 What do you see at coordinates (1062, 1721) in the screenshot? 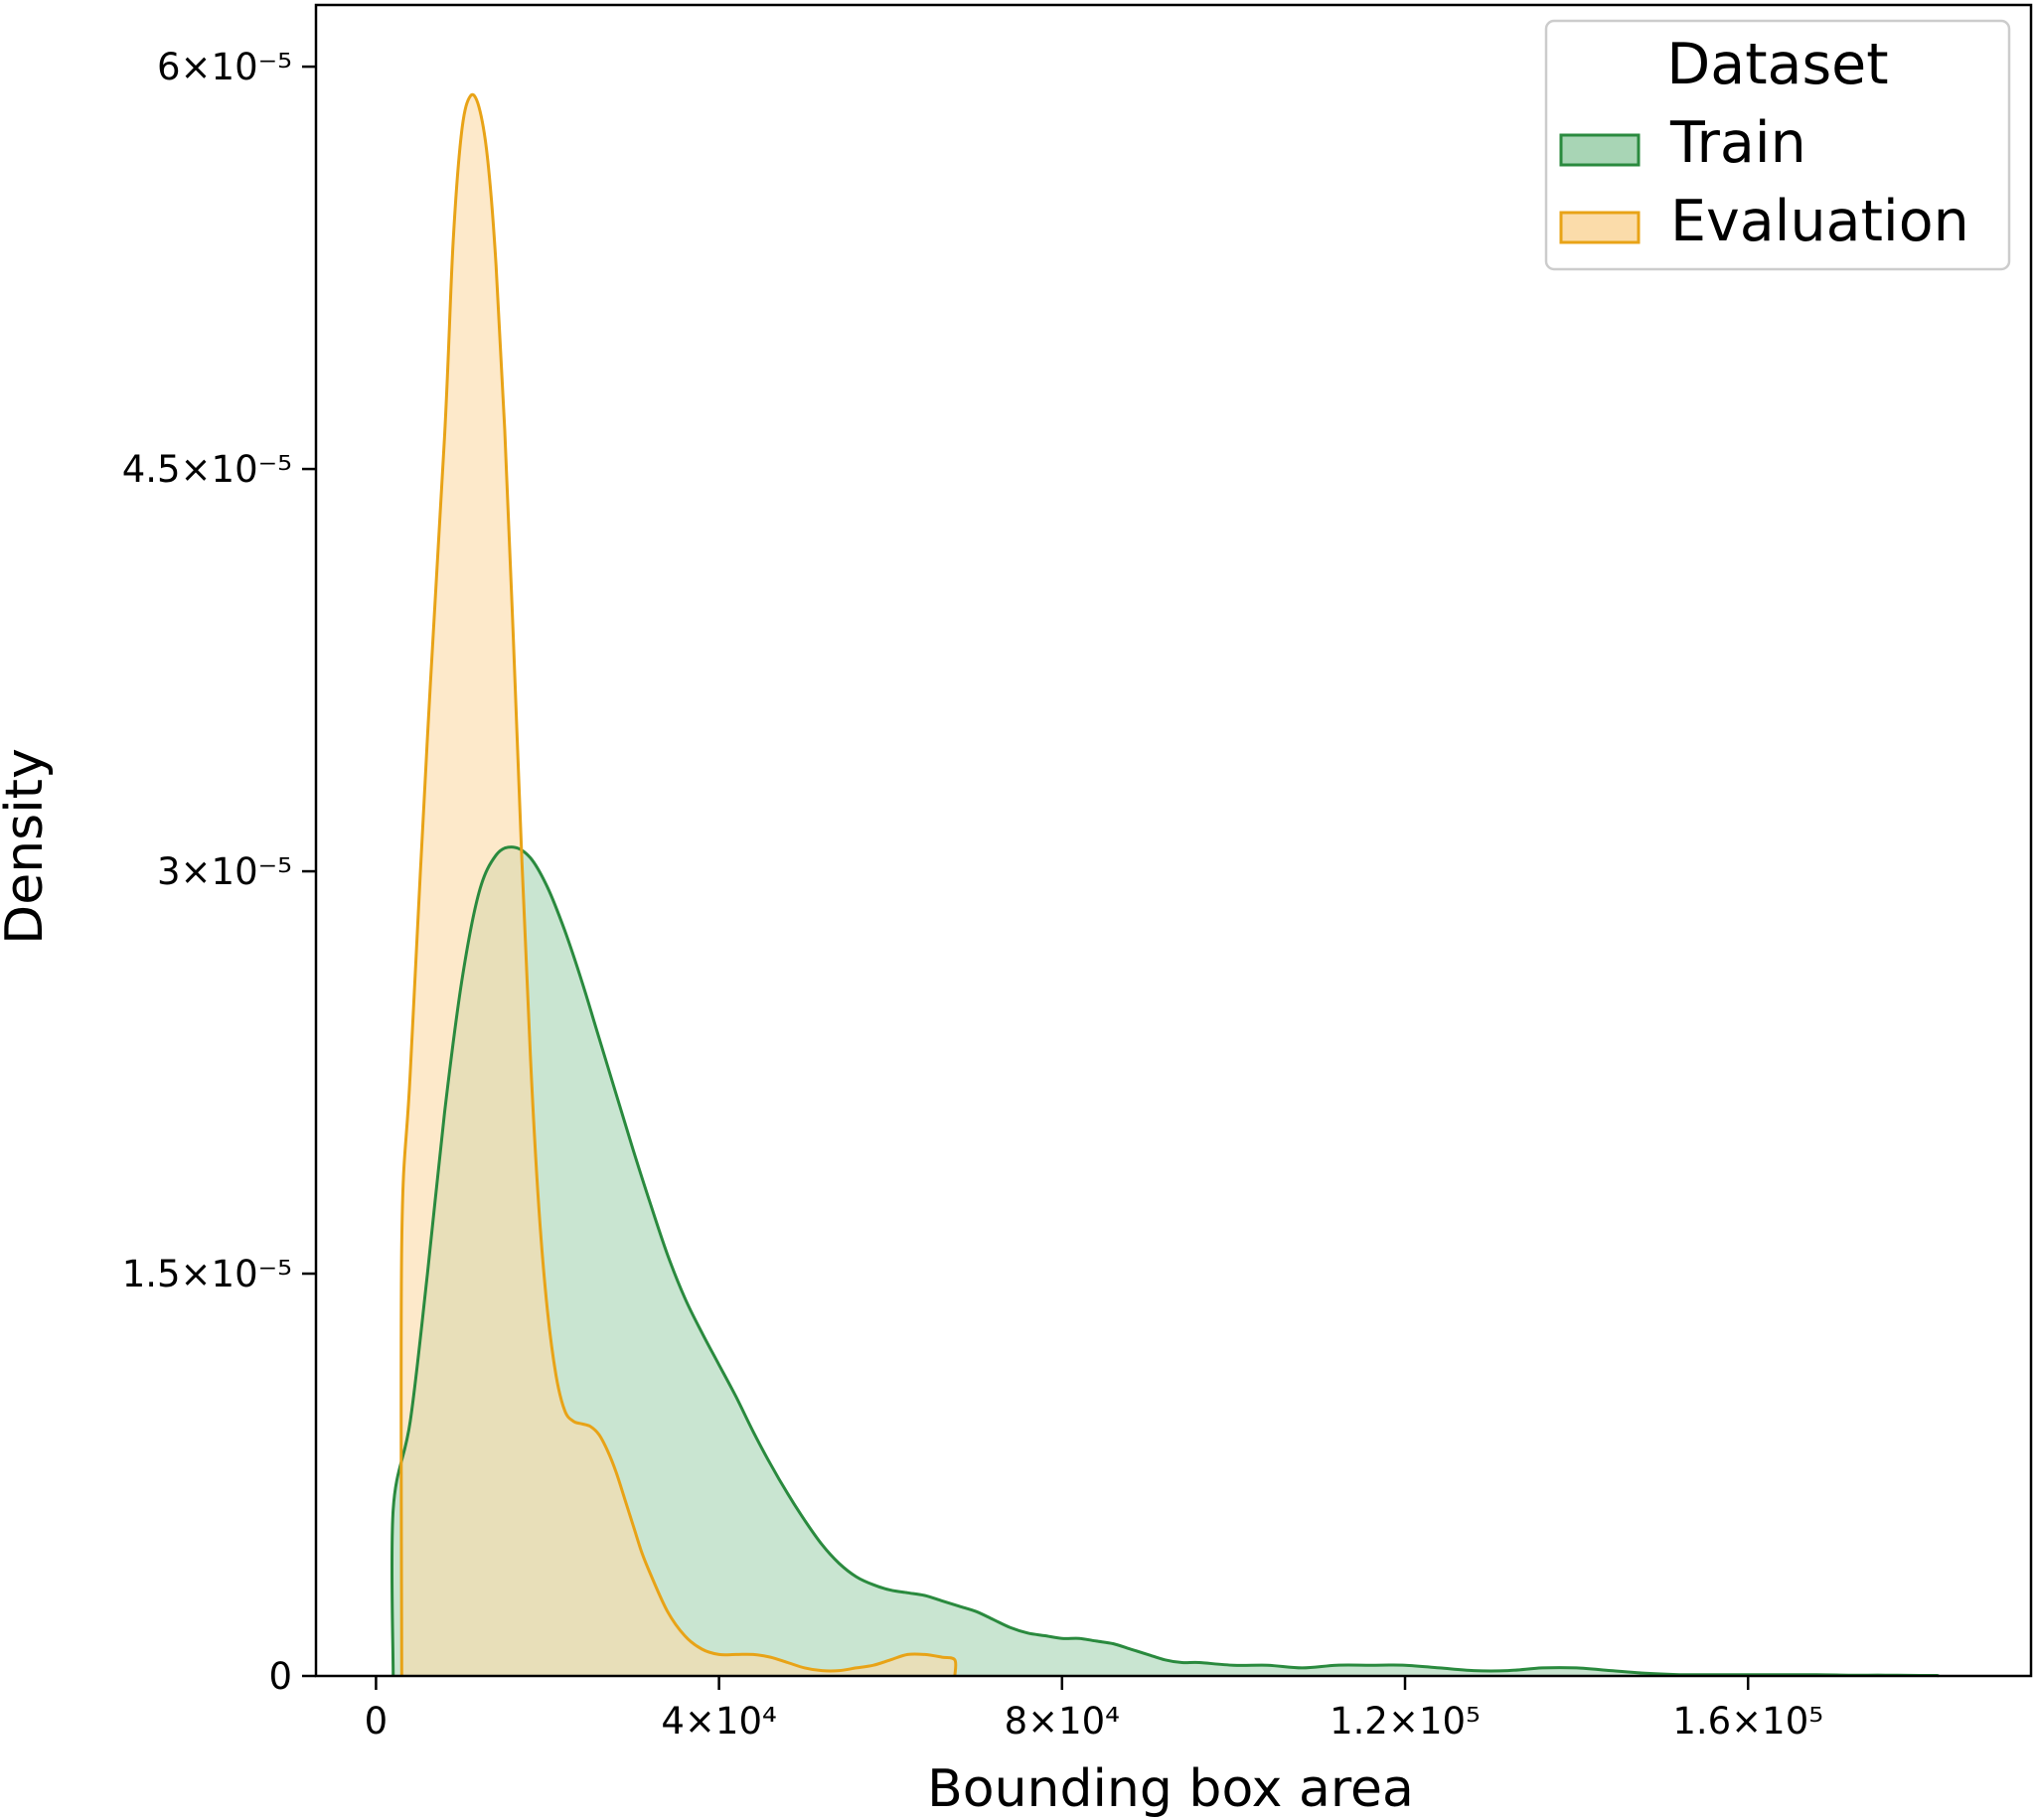
I see `x-tick-label: 8×10⁴` at bounding box center [1062, 1721].